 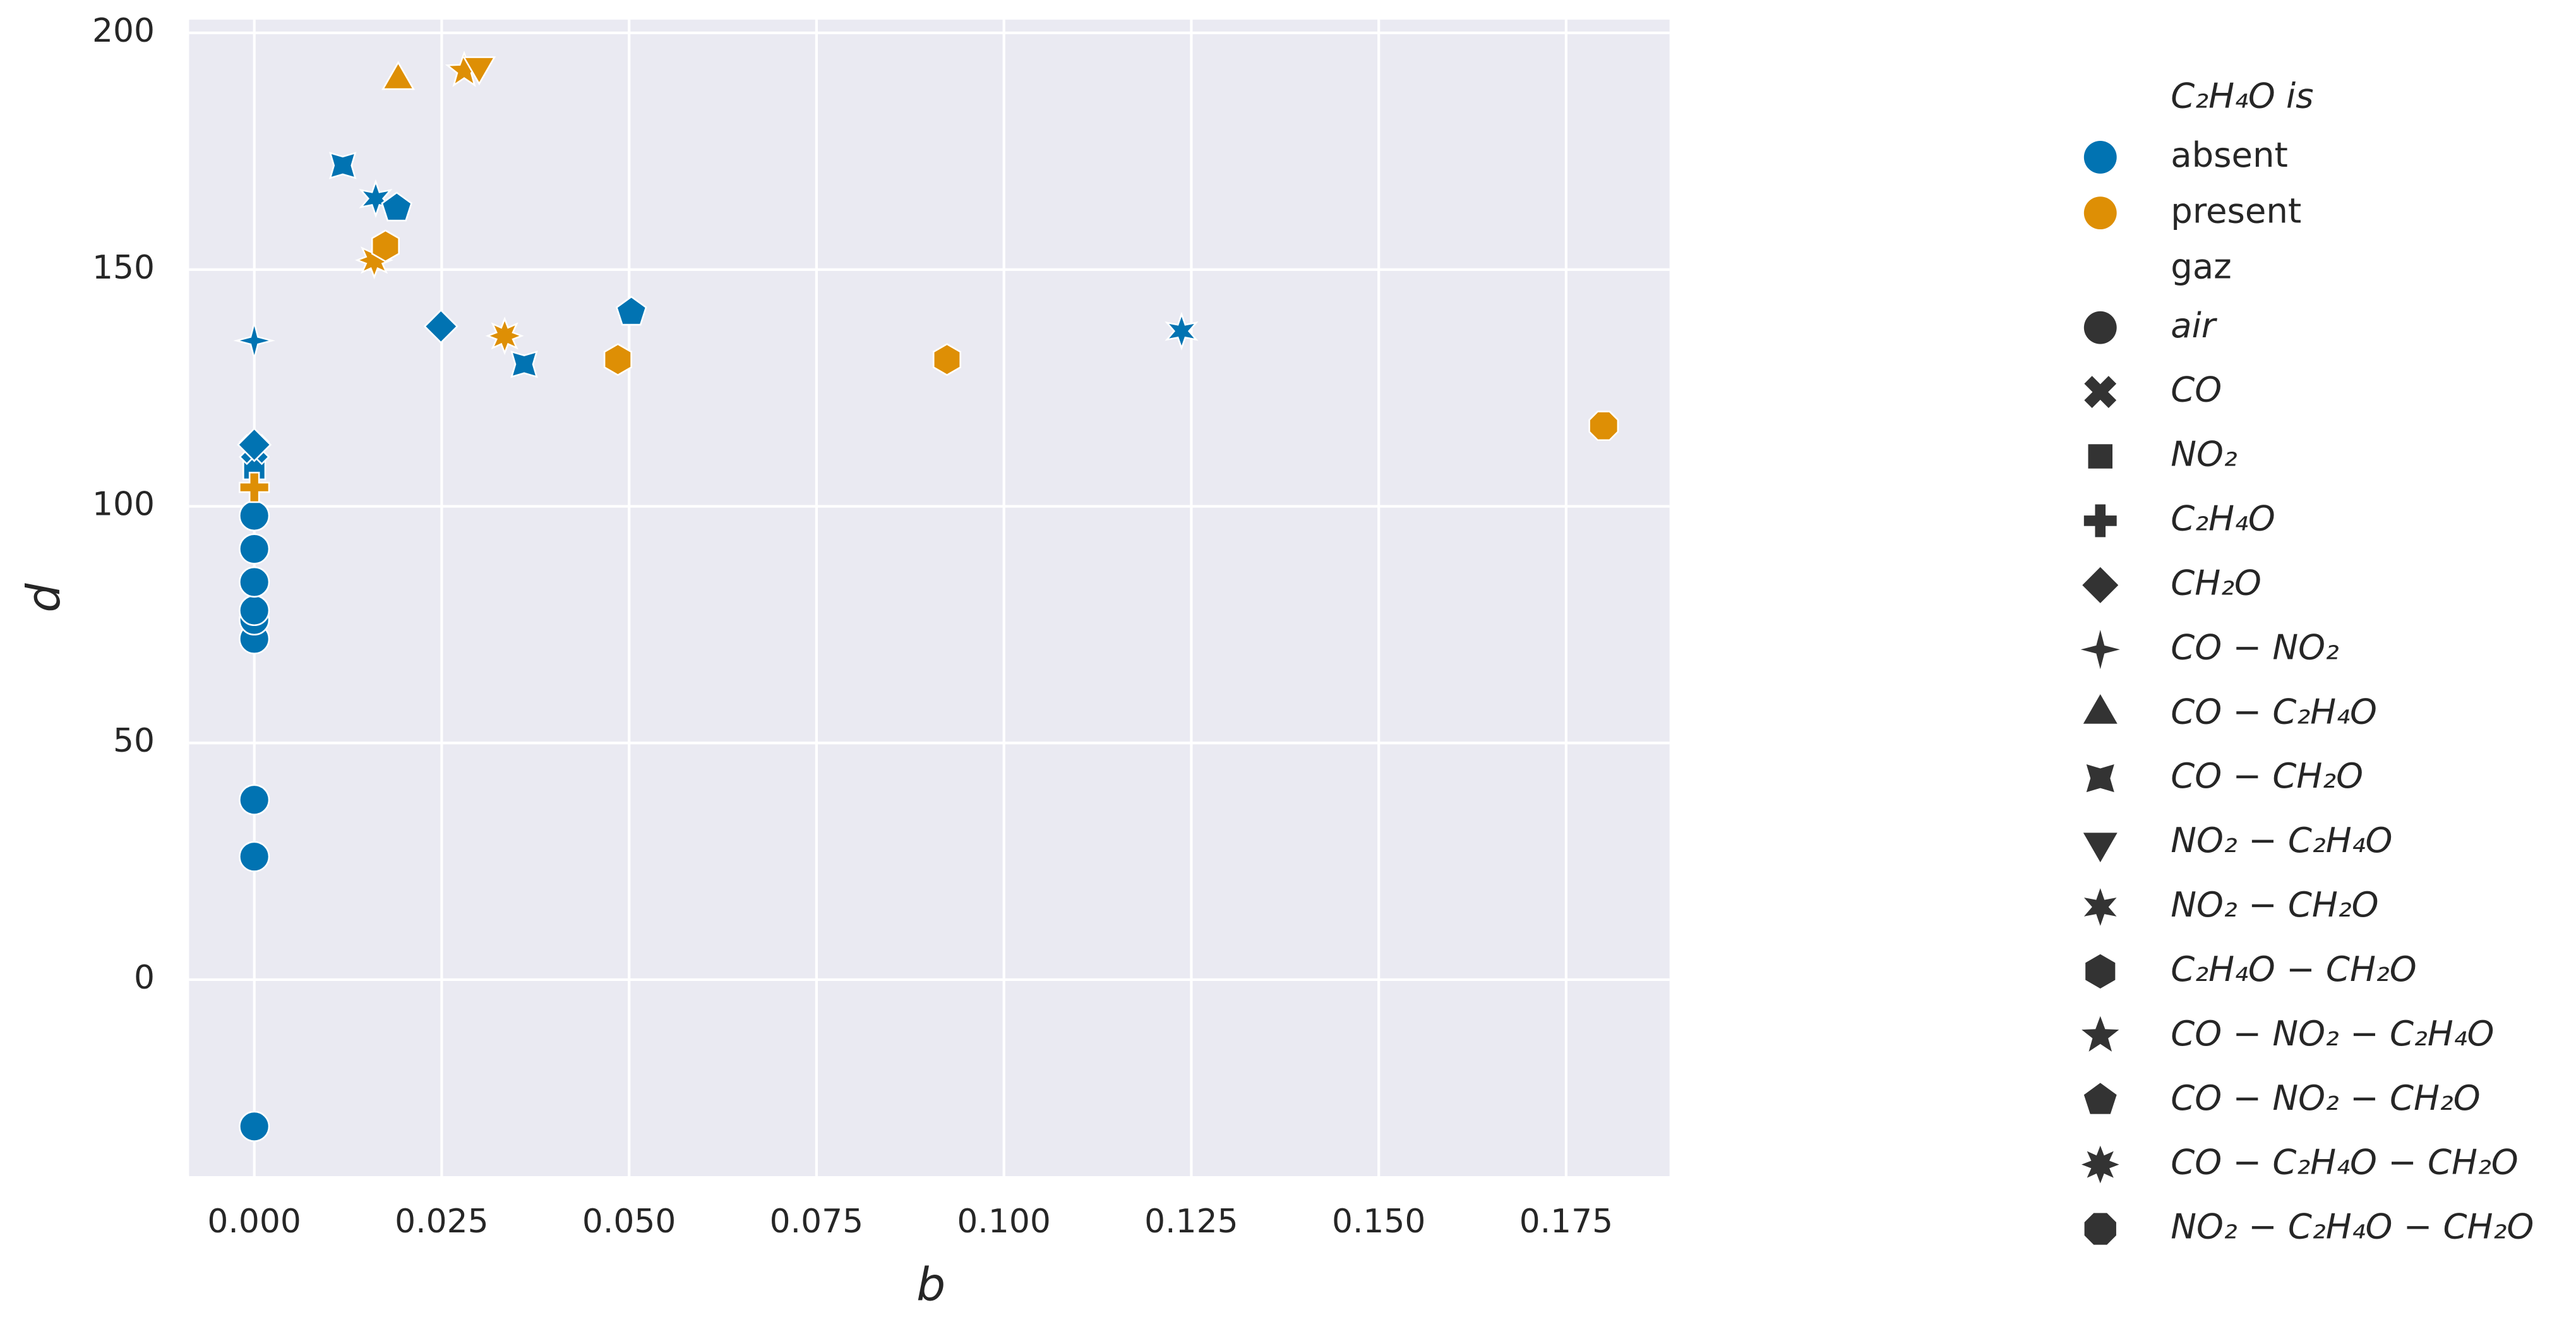 I want to click on legend-label: CH₂O, so click(x=2216, y=583).